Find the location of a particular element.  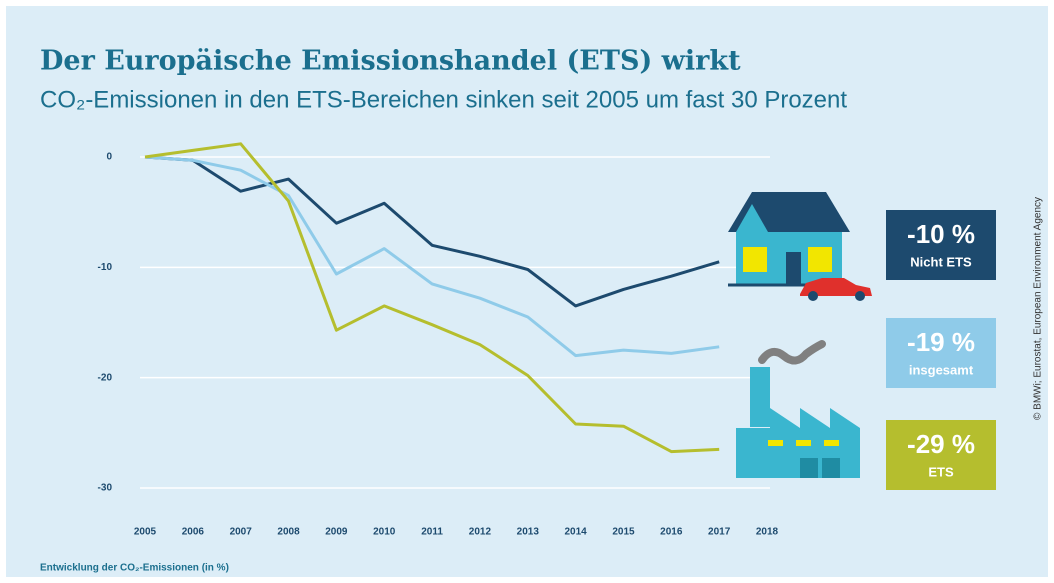

x-tick-label: 2015 is located at coordinates (623, 532).